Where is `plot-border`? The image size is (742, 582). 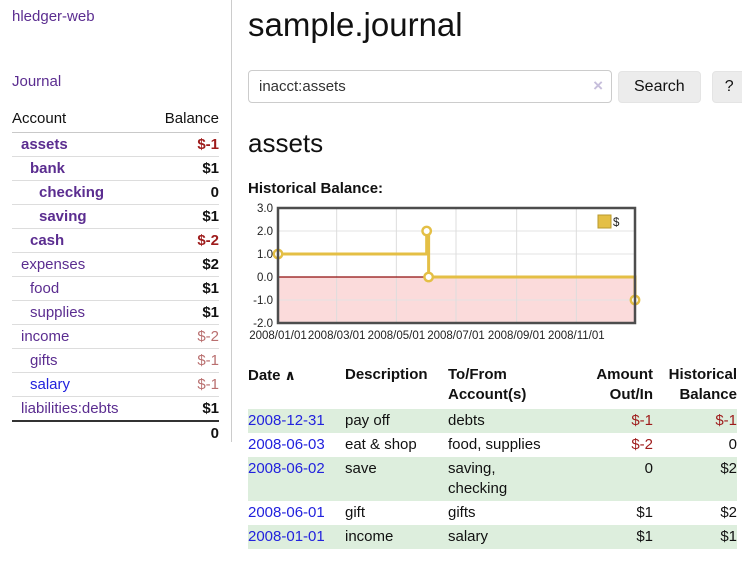 plot-border is located at coordinates (456, 265).